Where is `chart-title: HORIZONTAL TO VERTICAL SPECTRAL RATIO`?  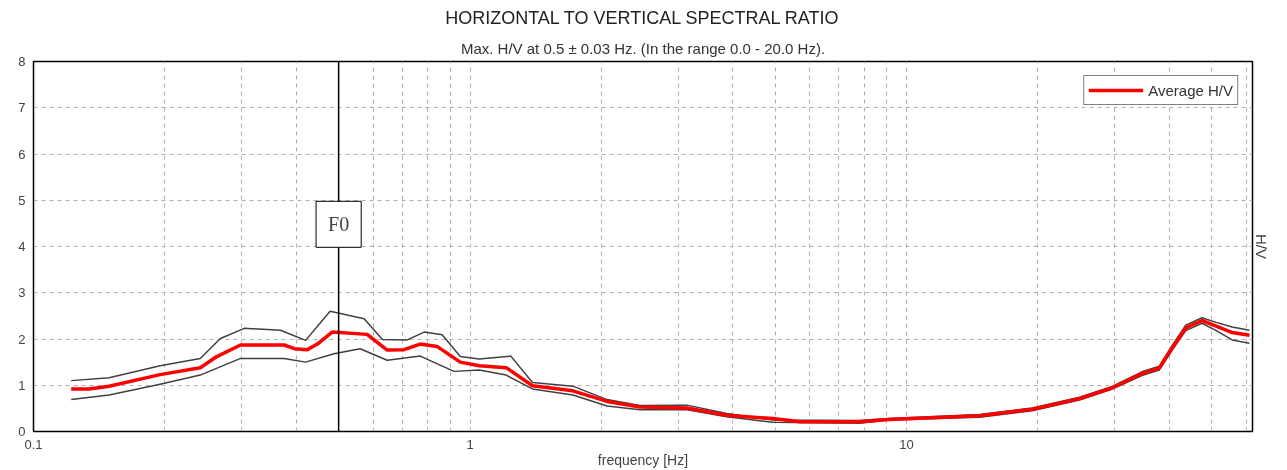
chart-title: HORIZONTAL TO VERTICAL SPECTRAL RATIO is located at coordinates (642, 17).